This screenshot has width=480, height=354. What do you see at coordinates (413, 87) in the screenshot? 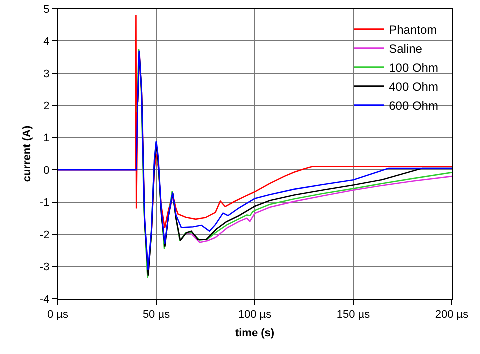
I see `legend-label: 400 Ohm` at bounding box center [413, 87].